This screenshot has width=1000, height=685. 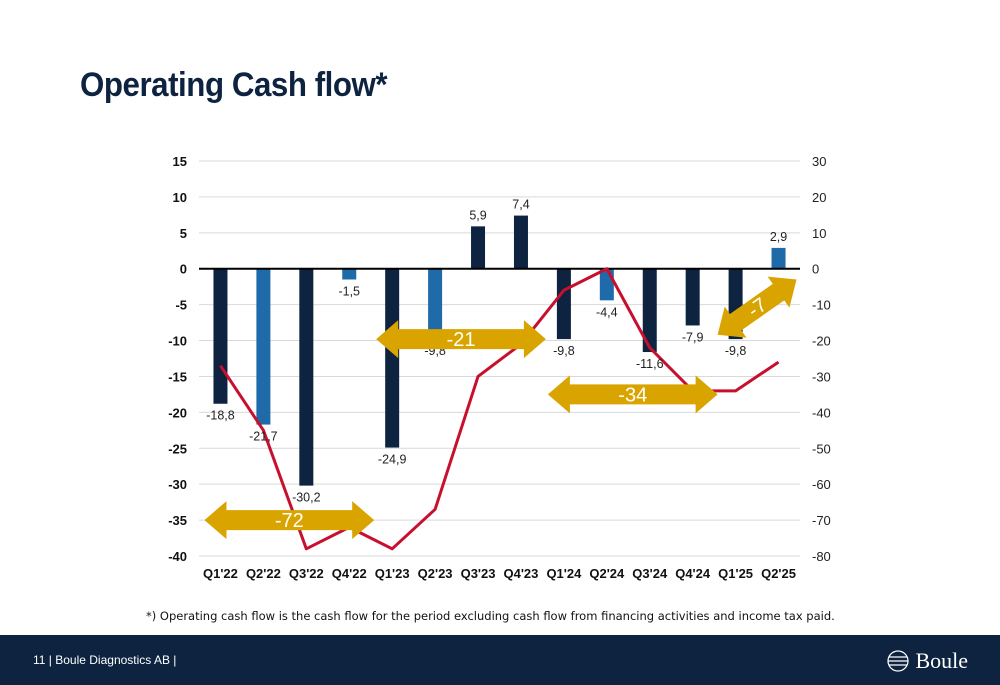 I want to click on right-tick-label: 20, so click(x=819, y=197).